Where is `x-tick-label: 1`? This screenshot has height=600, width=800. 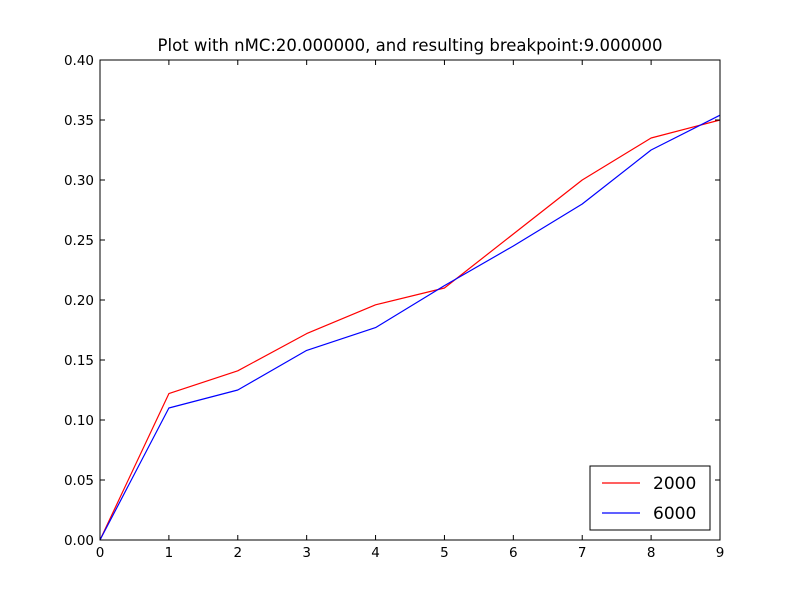 x-tick-label: 1 is located at coordinates (169, 553).